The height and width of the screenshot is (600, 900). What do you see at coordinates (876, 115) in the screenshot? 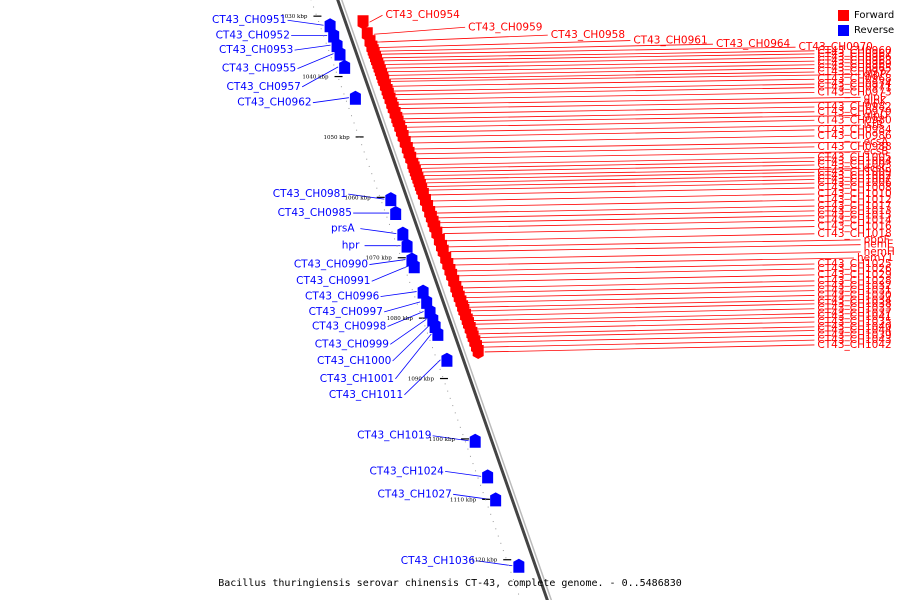
I see `forward-gene-label: glpD` at bounding box center [876, 115].